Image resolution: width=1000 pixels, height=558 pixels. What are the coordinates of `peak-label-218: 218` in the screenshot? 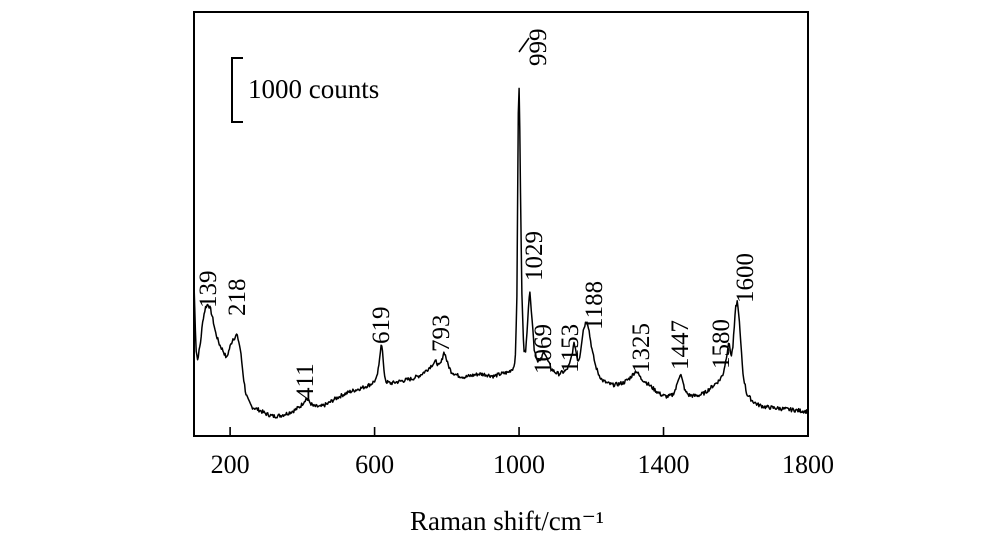 It's located at (237, 298).